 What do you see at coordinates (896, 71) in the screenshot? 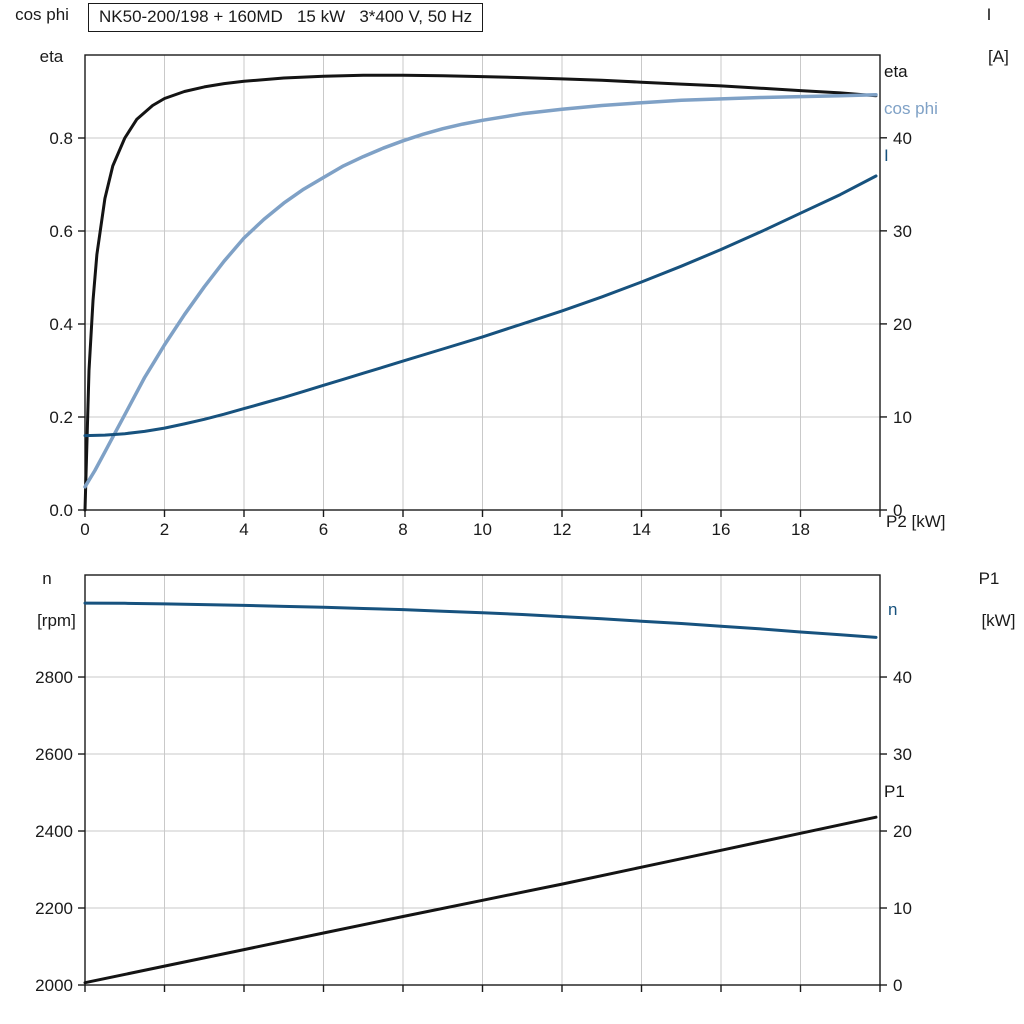
I see `eta-curve-label: eta` at bounding box center [896, 71].